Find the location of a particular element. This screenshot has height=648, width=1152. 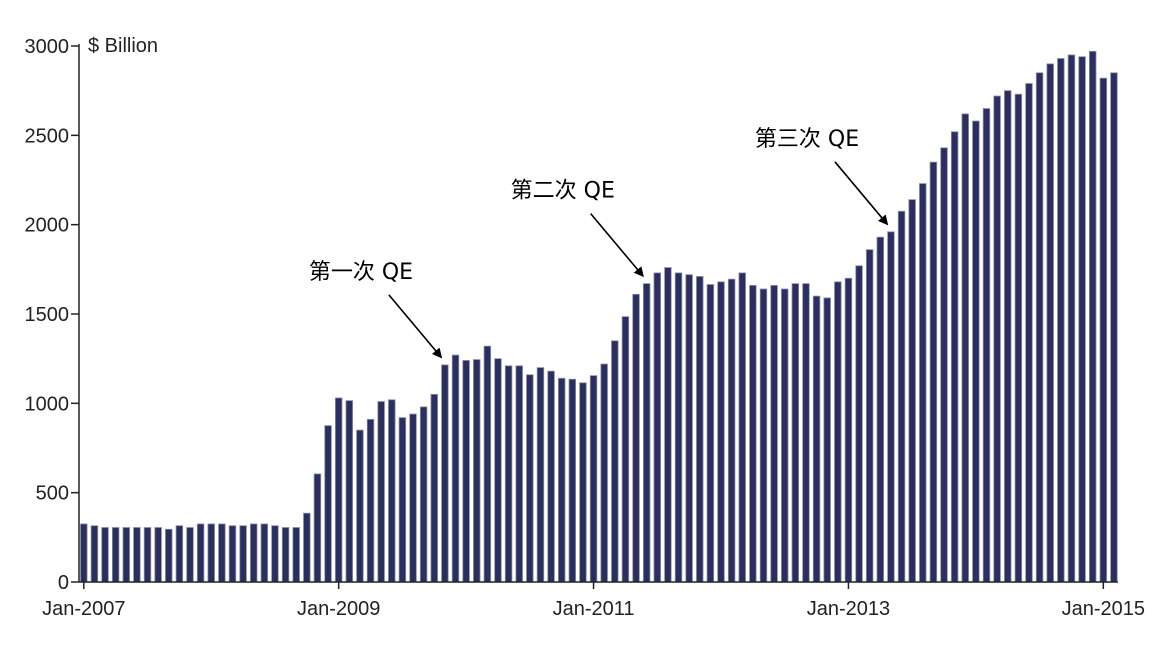

annotation-label-2: 第二次 QE is located at coordinates (563, 191).